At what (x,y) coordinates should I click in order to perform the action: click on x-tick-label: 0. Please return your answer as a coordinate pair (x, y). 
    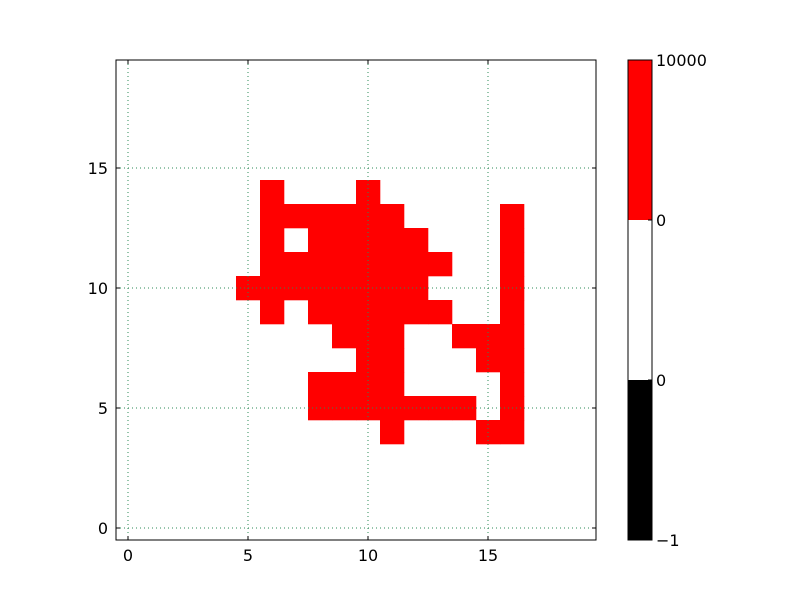
    Looking at the image, I should click on (128, 555).